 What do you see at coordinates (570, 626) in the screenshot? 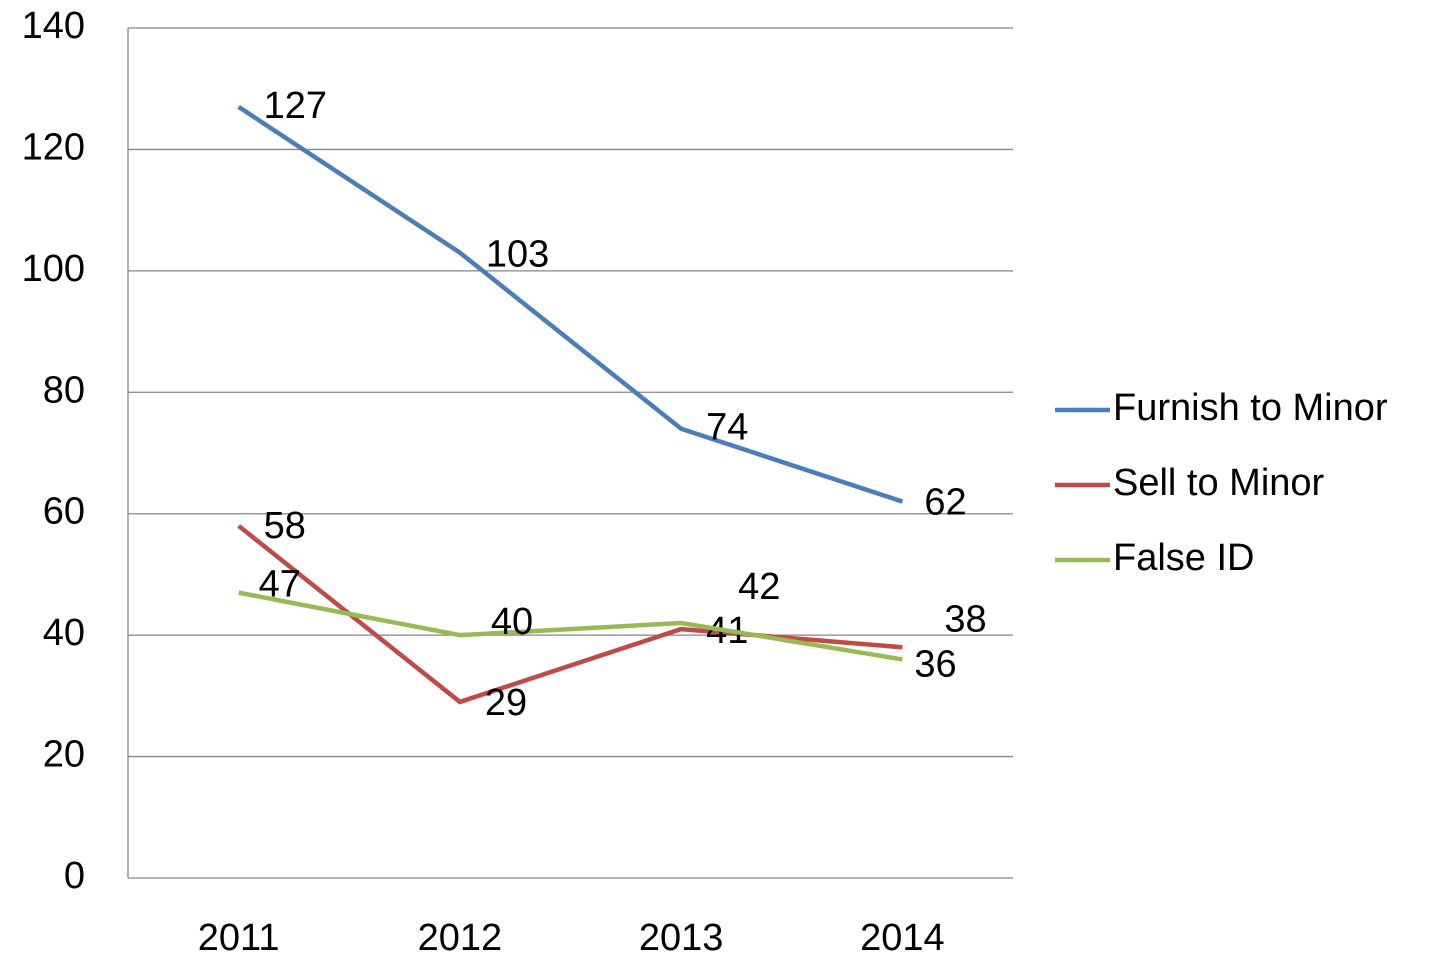
I see `series-line` at bounding box center [570, 626].